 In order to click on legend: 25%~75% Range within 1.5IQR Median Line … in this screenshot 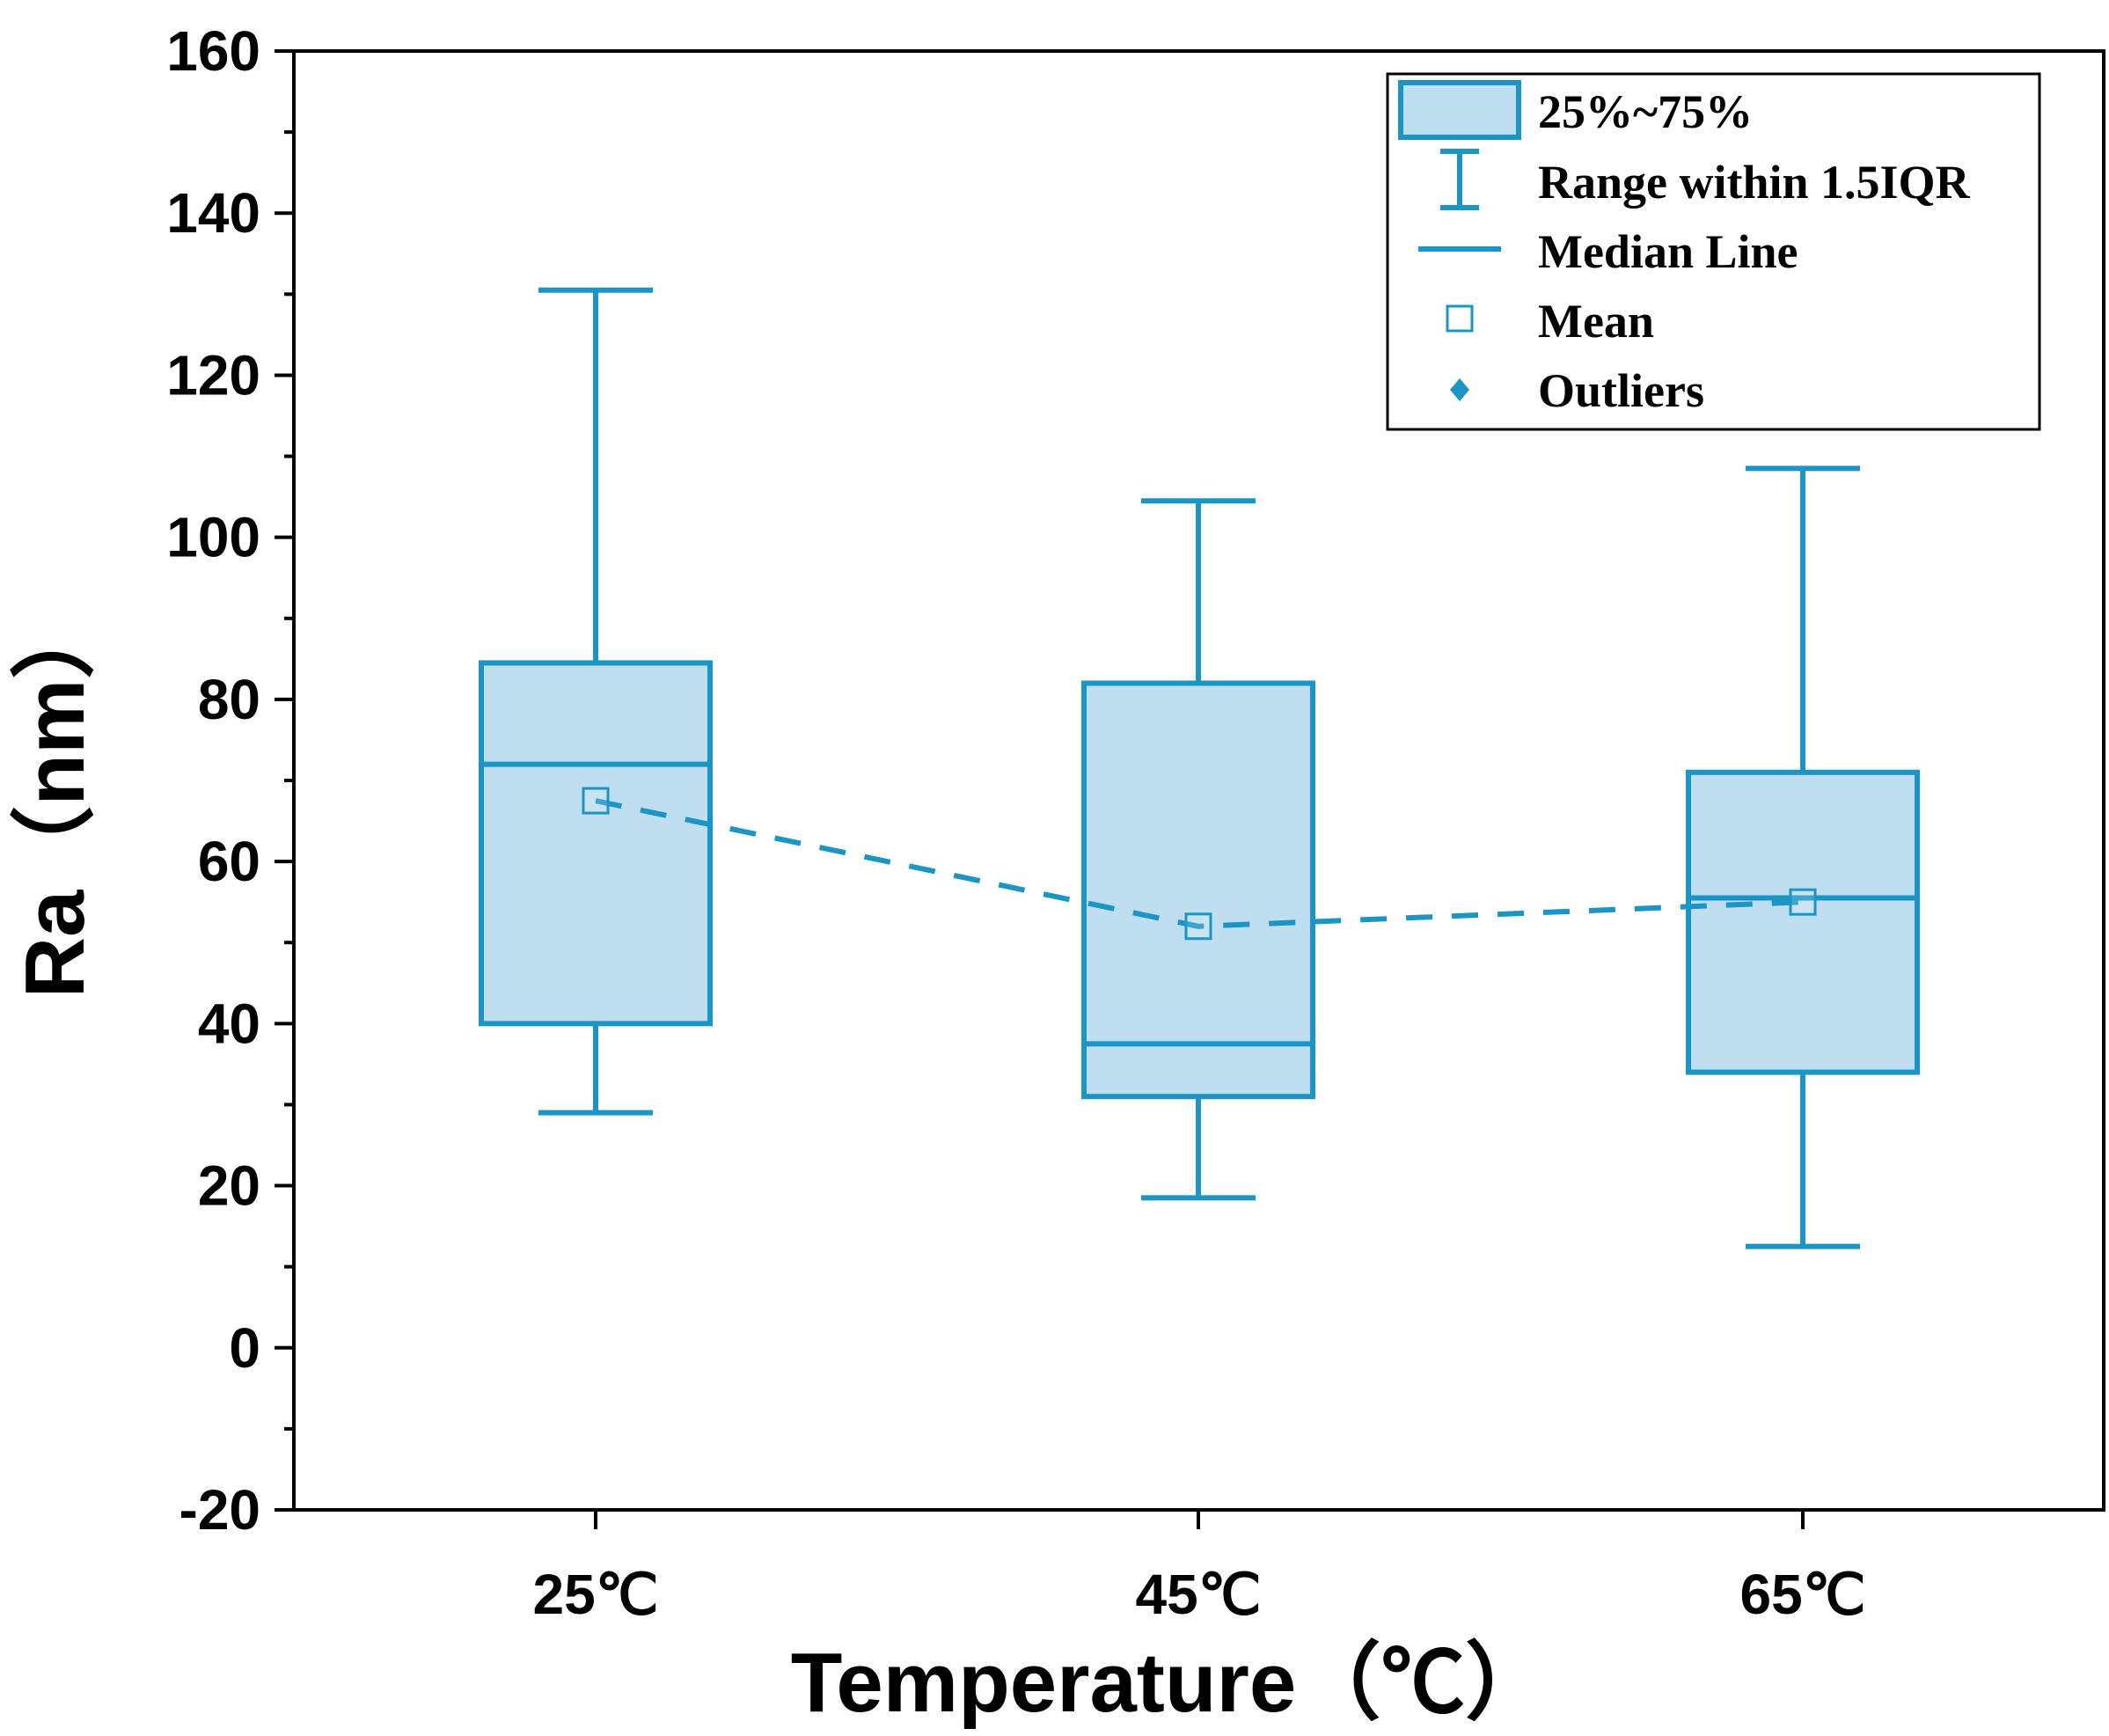, I will do `click(1713, 251)`.